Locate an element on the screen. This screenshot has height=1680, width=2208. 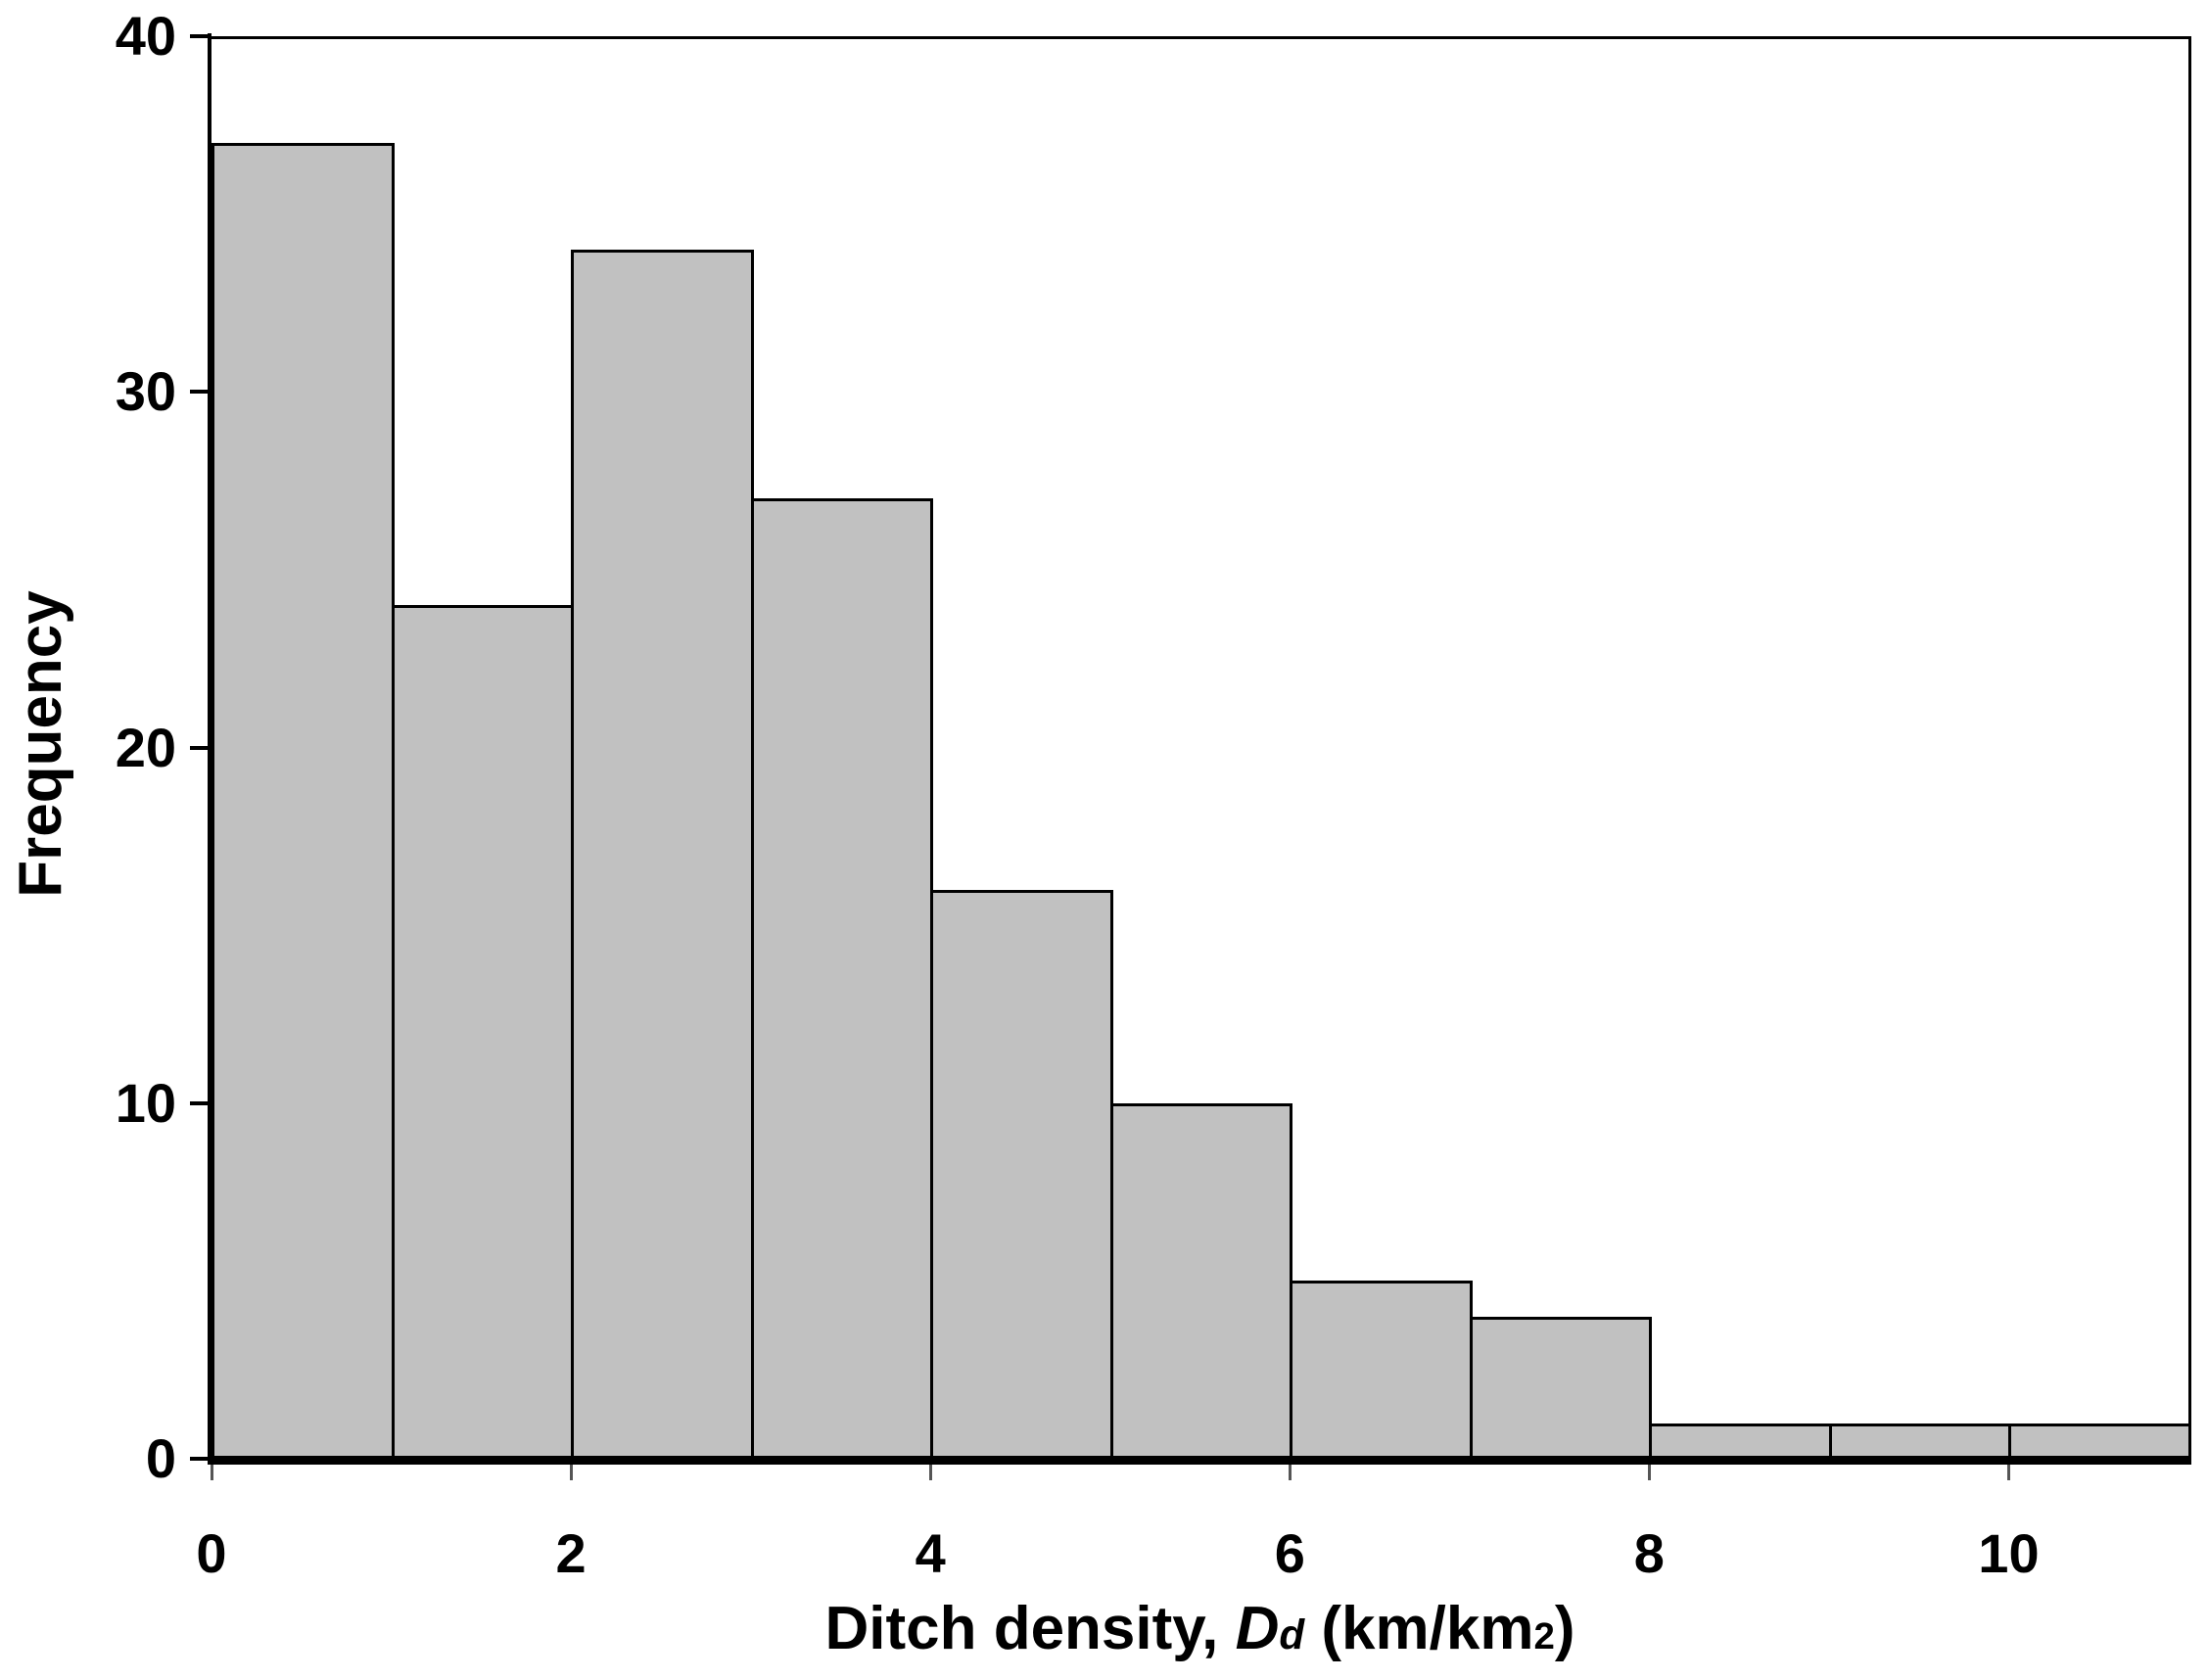
x-tick-label: 8 is located at coordinates (1649, 1553).